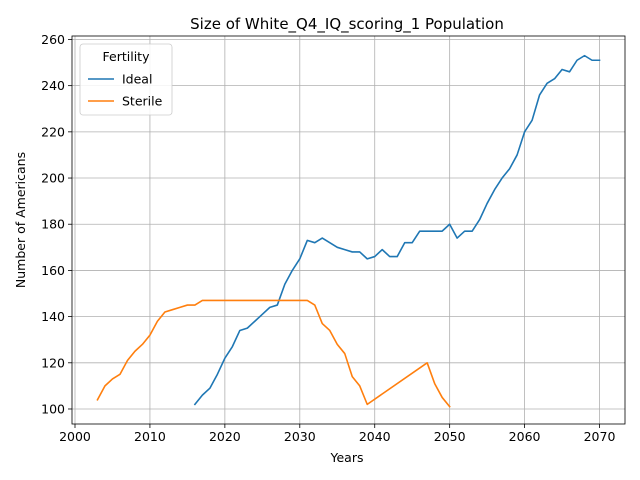 The width and height of the screenshot is (640, 480). I want to click on y-tick-label: 240, so click(53, 85).